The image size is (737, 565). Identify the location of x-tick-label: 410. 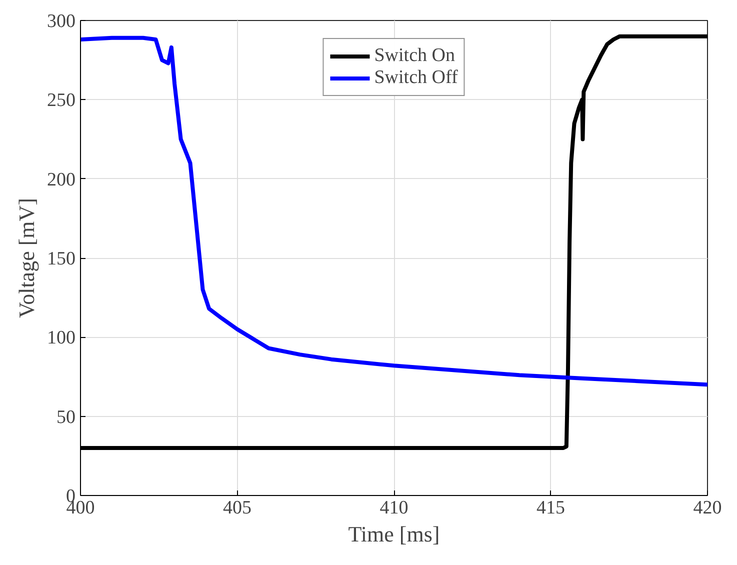
(394, 508).